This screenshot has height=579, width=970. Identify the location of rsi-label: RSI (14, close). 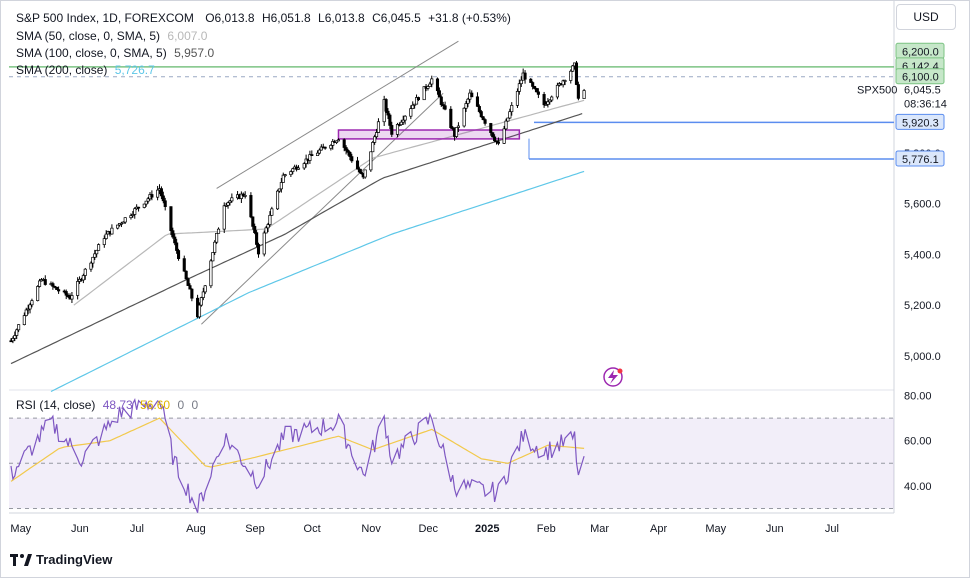
(56, 405).